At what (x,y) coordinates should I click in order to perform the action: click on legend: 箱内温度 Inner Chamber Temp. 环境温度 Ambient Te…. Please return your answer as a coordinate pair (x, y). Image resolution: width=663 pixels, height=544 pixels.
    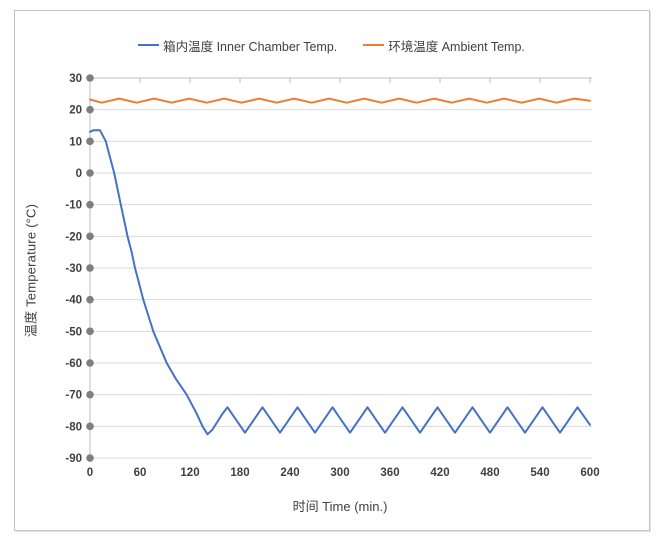
    Looking at the image, I should click on (331, 45).